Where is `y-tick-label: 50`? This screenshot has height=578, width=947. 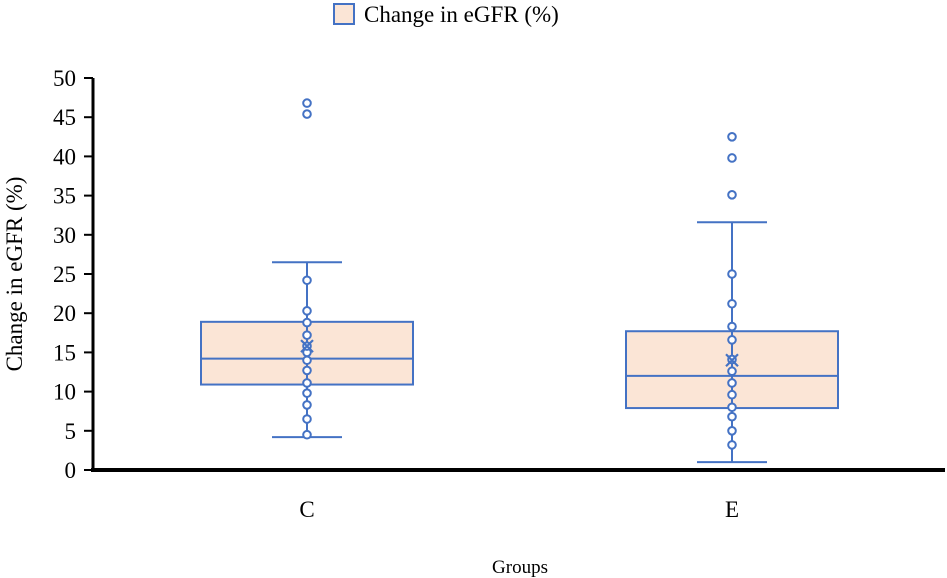 y-tick-label: 50 is located at coordinates (64, 78).